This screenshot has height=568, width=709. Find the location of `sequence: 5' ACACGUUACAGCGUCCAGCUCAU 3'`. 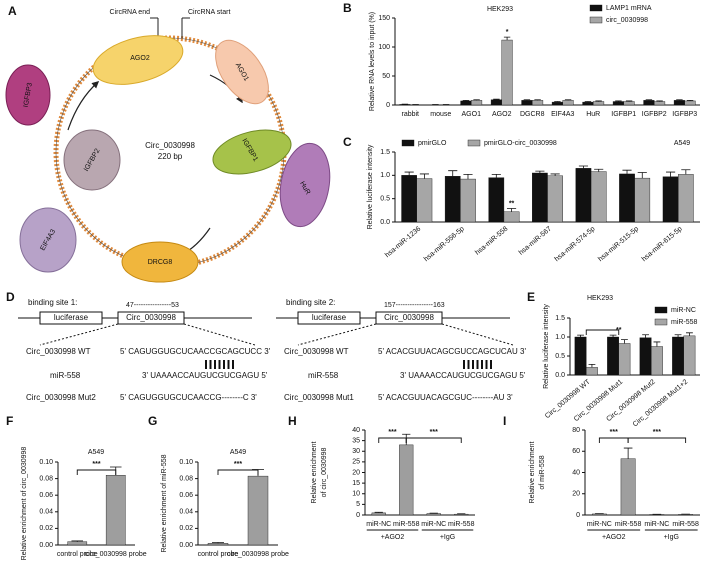

sequence: 5' ACACGUUACAGCGUCCAGCUCAU 3' is located at coordinates (452, 351).